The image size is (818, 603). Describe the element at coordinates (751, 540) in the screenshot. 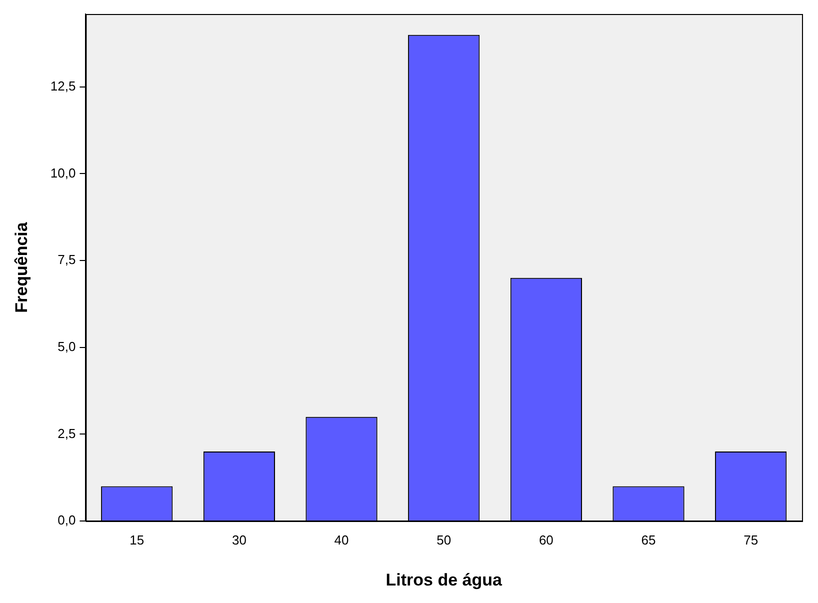

I see `x-tick-label: 75` at that location.